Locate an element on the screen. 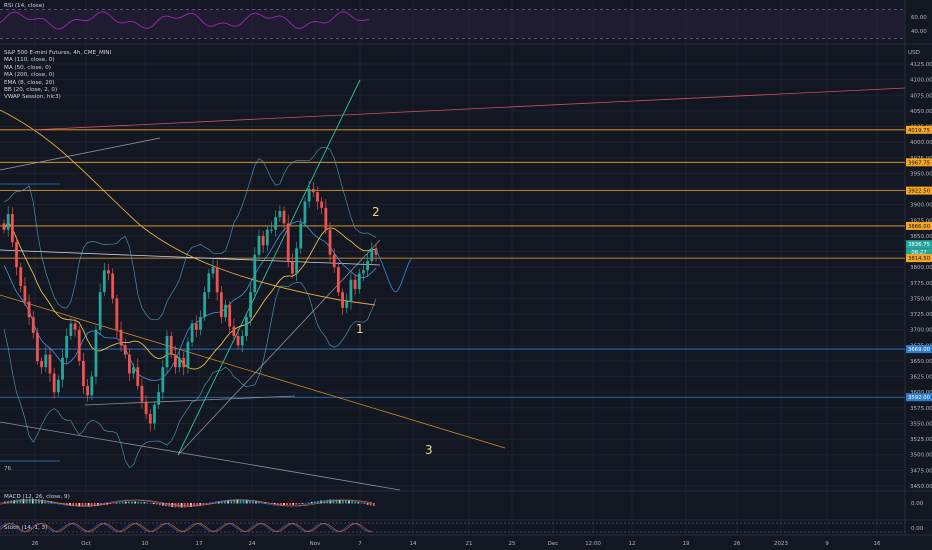 This screenshot has height=550, width=932. price-label: 3922.50 is located at coordinates (919, 192).